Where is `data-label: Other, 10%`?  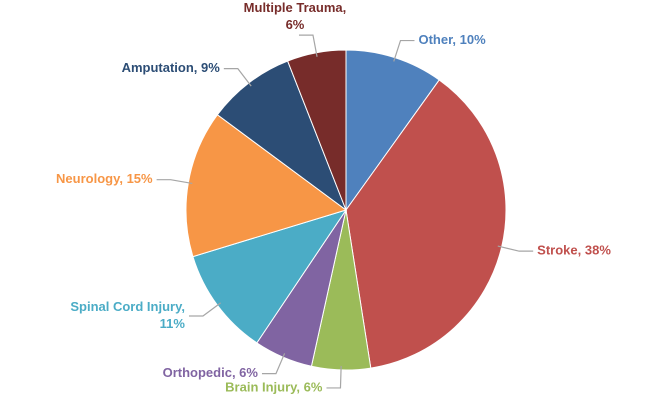
data-label: Other, 10% is located at coordinates (452, 39).